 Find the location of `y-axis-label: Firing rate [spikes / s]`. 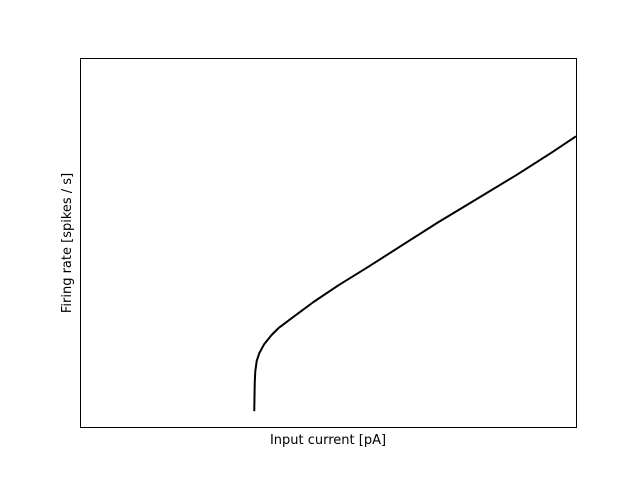

y-axis-label: Firing rate [spikes / s] is located at coordinates (67, 243).